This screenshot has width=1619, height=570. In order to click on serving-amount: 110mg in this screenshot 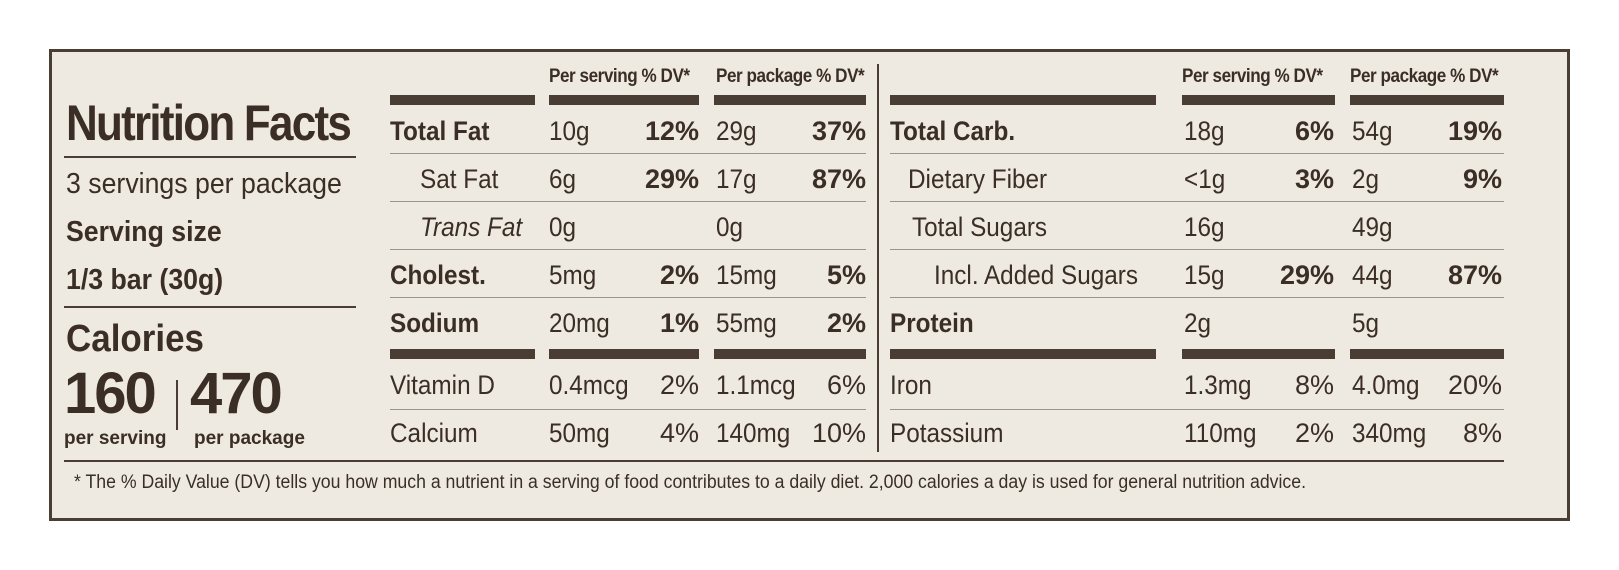, I will do `click(1220, 433)`.